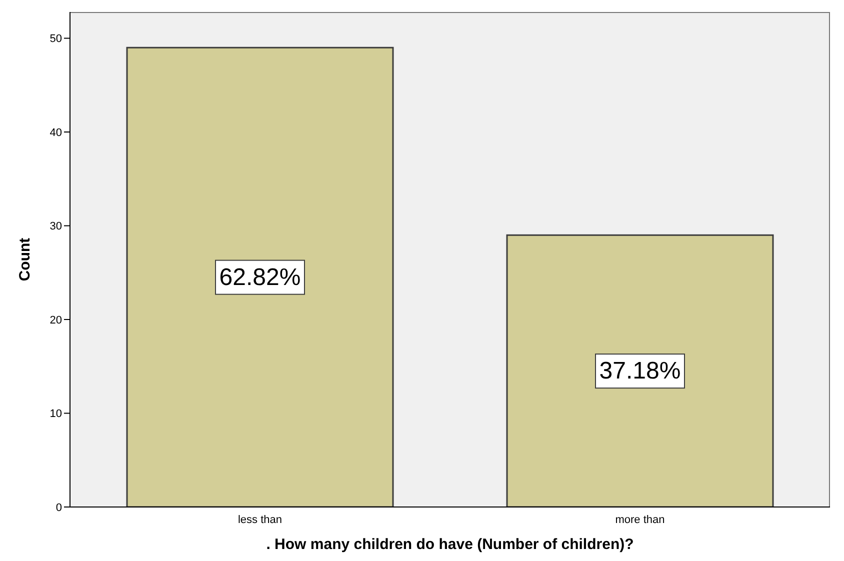 The width and height of the screenshot is (844, 561). I want to click on x-tick-label: less than, so click(260, 520).